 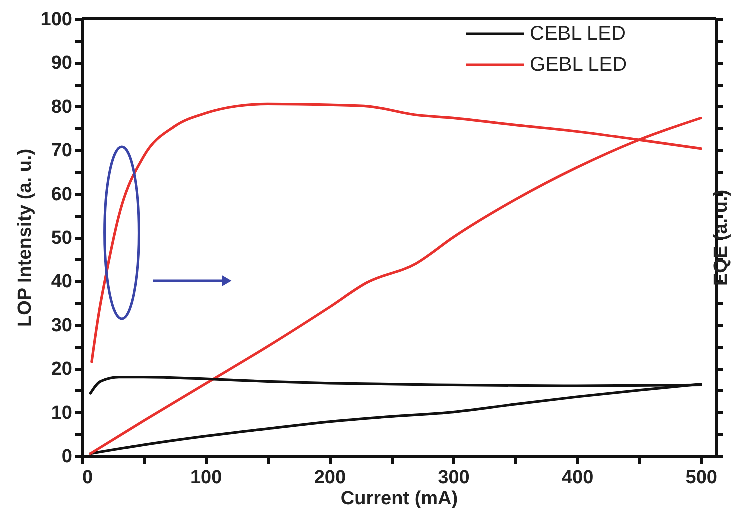 What do you see at coordinates (67, 457) in the screenshot?
I see `y-tick-label: 0` at bounding box center [67, 457].